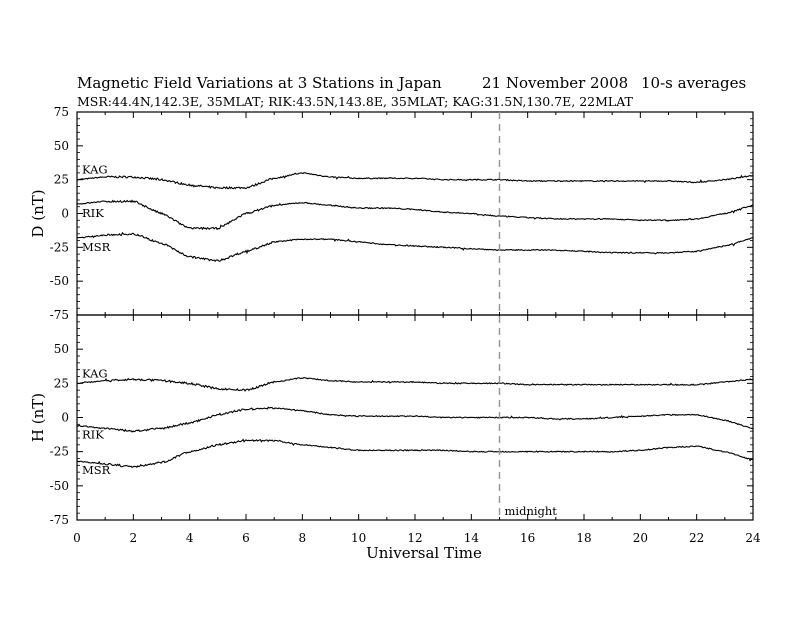  What do you see at coordinates (38, 213) in the screenshot?
I see `d-axis-label: D (nT)` at bounding box center [38, 213].